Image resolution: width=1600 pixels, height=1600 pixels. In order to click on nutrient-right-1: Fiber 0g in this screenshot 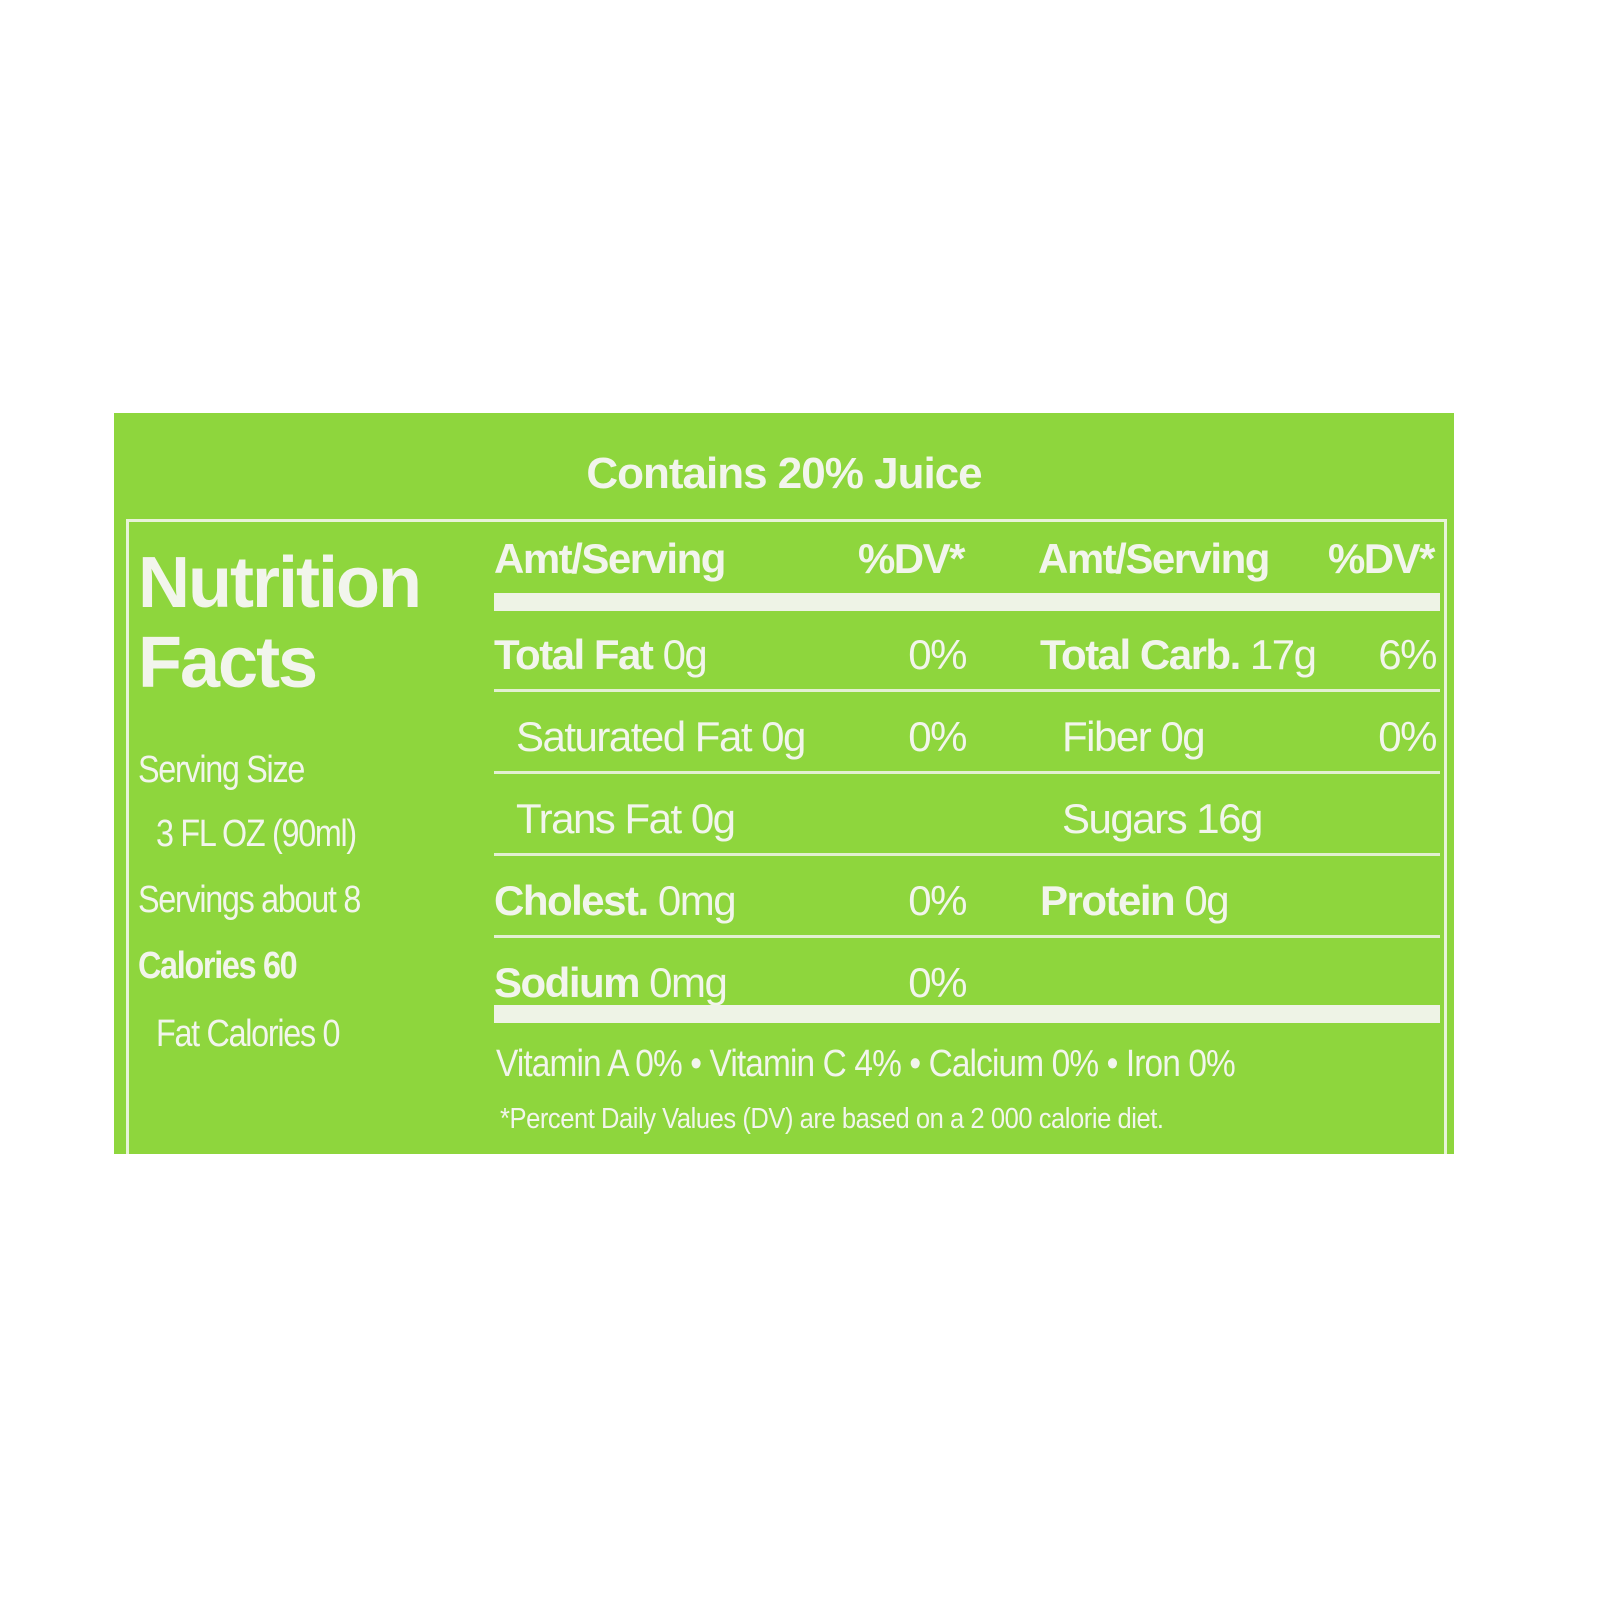, I will do `click(1134, 737)`.